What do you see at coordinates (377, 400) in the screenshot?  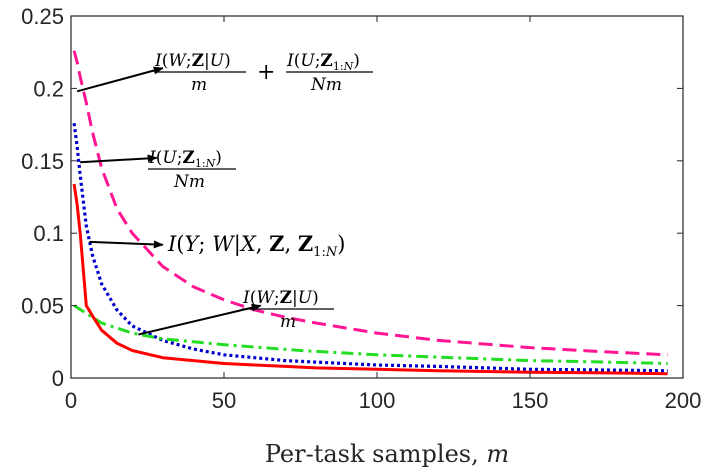 I see `x-tick-label: 100` at bounding box center [377, 400].